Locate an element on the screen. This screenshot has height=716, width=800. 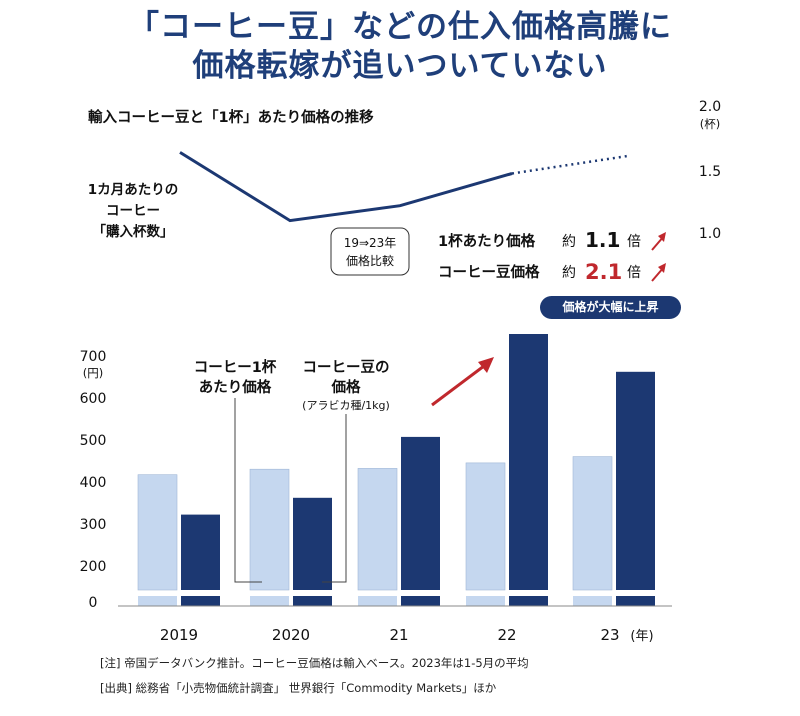
bar-ytick-700: 700 is located at coordinates (93, 357).